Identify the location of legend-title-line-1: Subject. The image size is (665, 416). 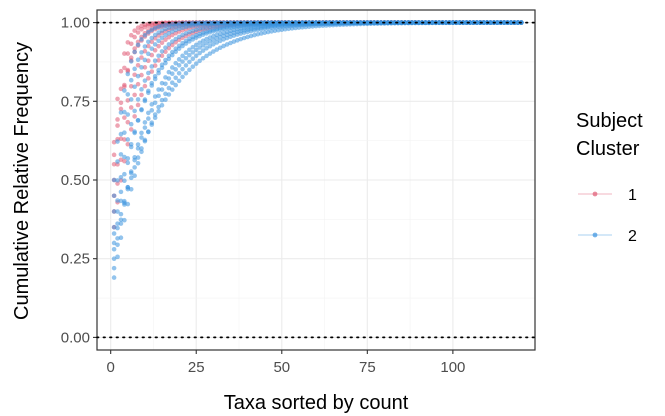
(609, 121).